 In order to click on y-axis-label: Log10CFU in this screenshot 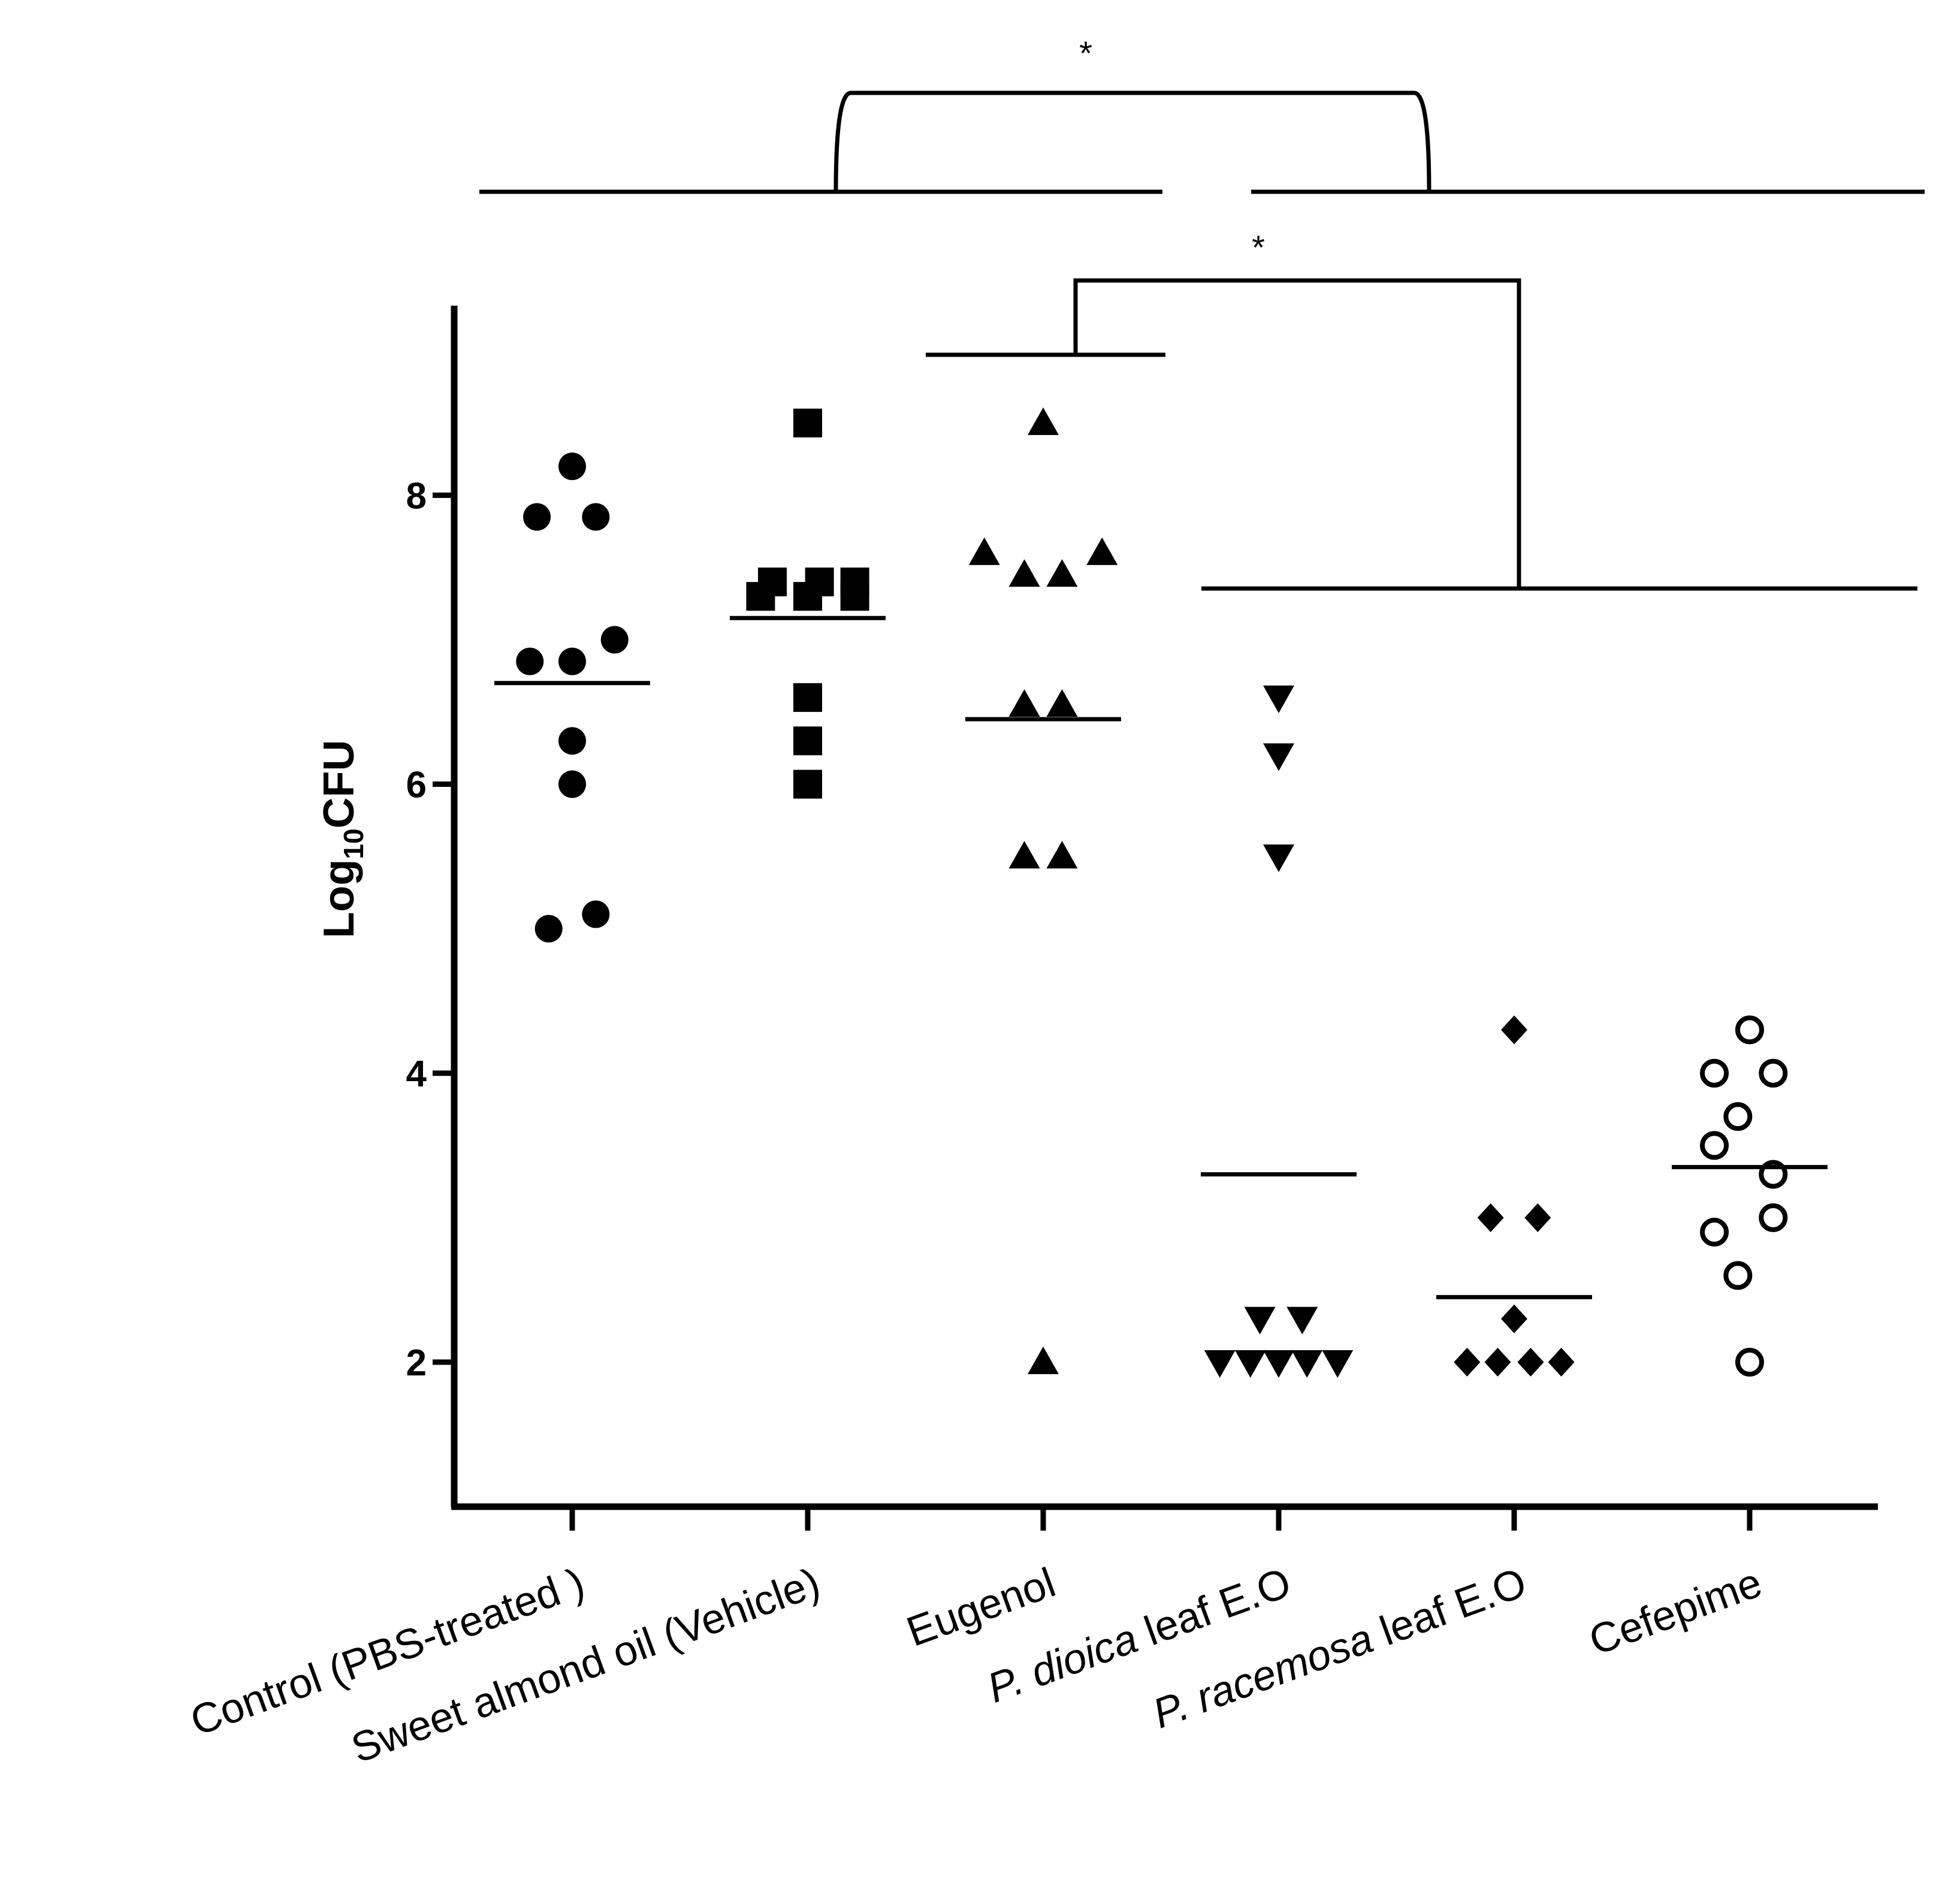, I will do `click(342, 839)`.